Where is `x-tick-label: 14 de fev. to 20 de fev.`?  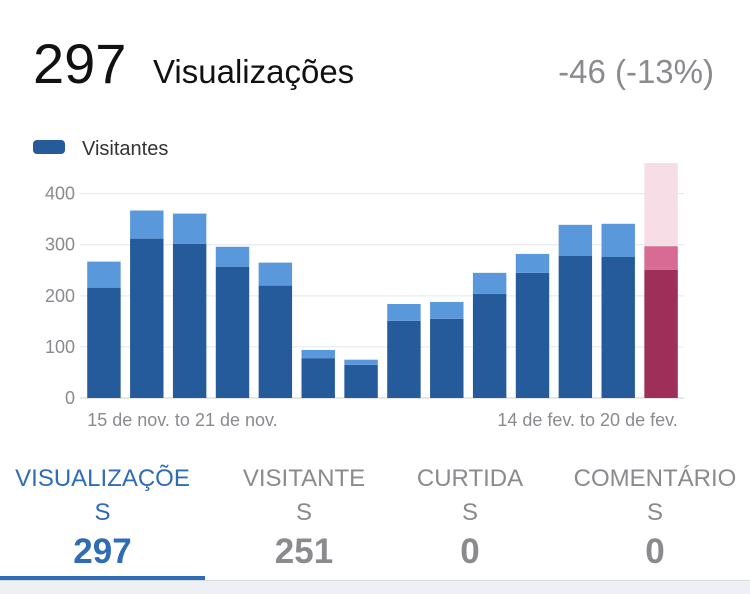
x-tick-label: 14 de fev. to 20 de fev. is located at coordinates (587, 420).